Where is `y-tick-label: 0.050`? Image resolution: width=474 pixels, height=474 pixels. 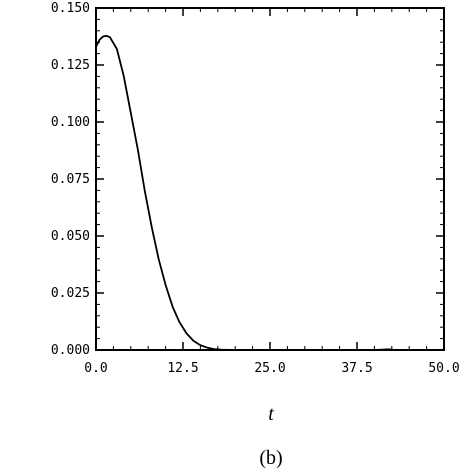 y-tick-label: 0.050 is located at coordinates (70, 236).